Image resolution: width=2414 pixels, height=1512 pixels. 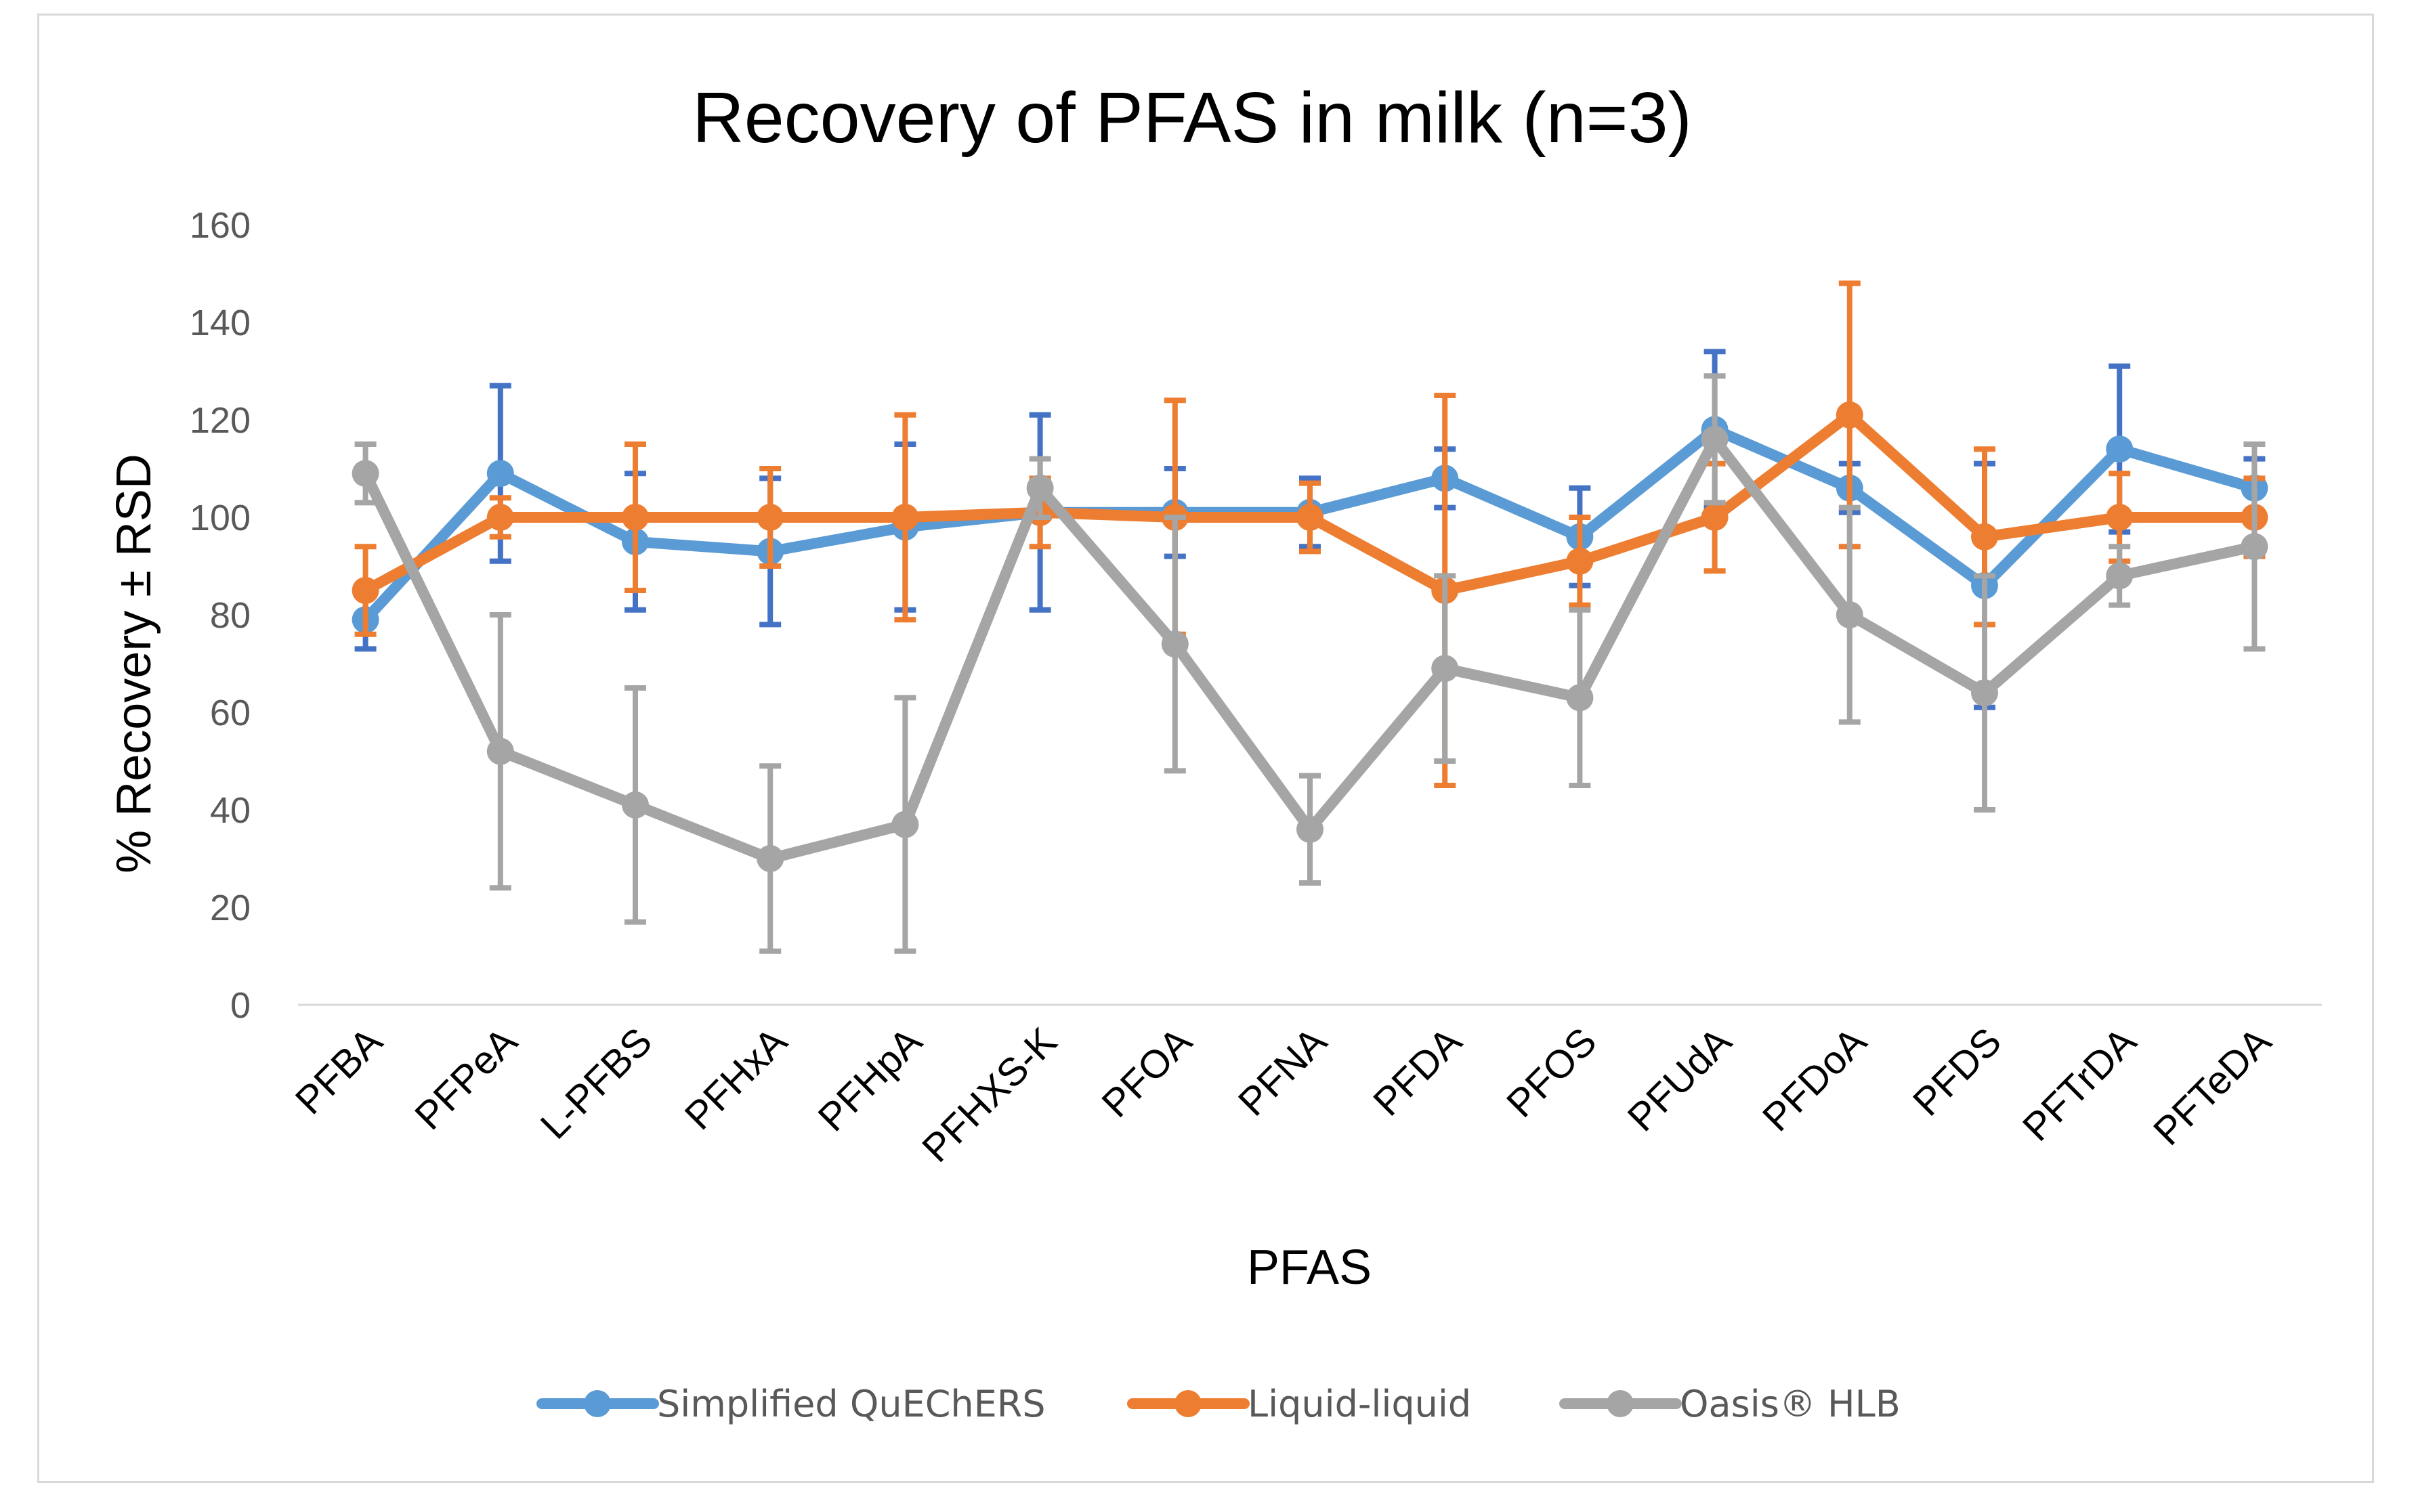 What do you see at coordinates (1146, 1072) in the screenshot?
I see `x-tick-label: PFOA` at bounding box center [1146, 1072].